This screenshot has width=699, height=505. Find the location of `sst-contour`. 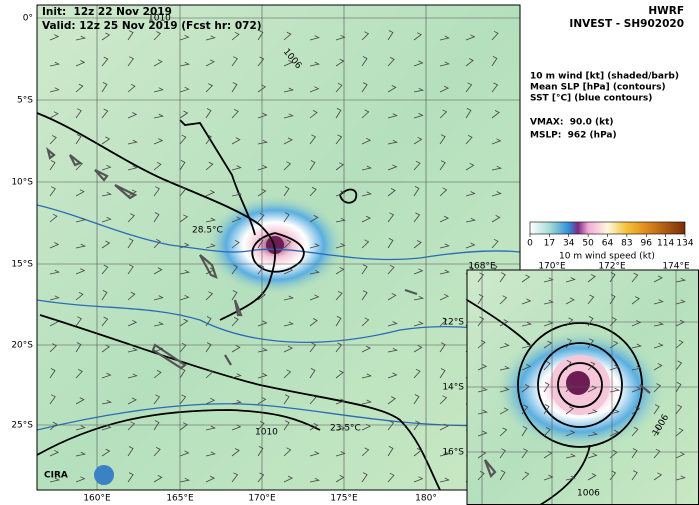

sst-contour is located at coordinates (278, 321).